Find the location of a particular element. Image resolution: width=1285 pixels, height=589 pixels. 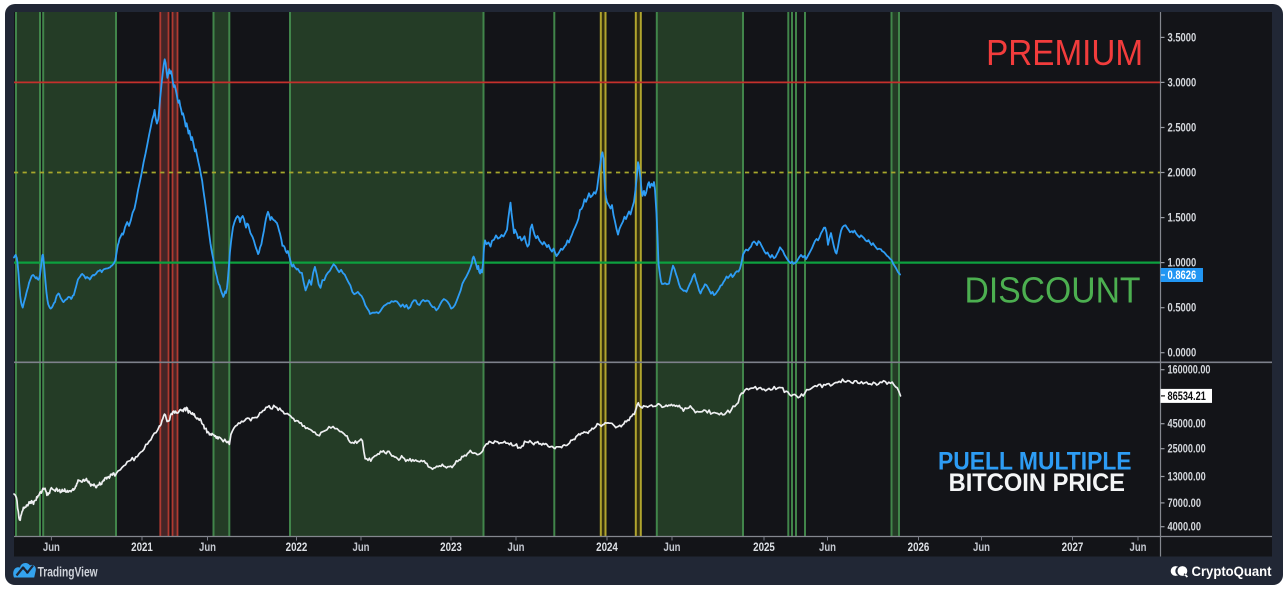

svg-text: 2022 is located at coordinates (297, 548).